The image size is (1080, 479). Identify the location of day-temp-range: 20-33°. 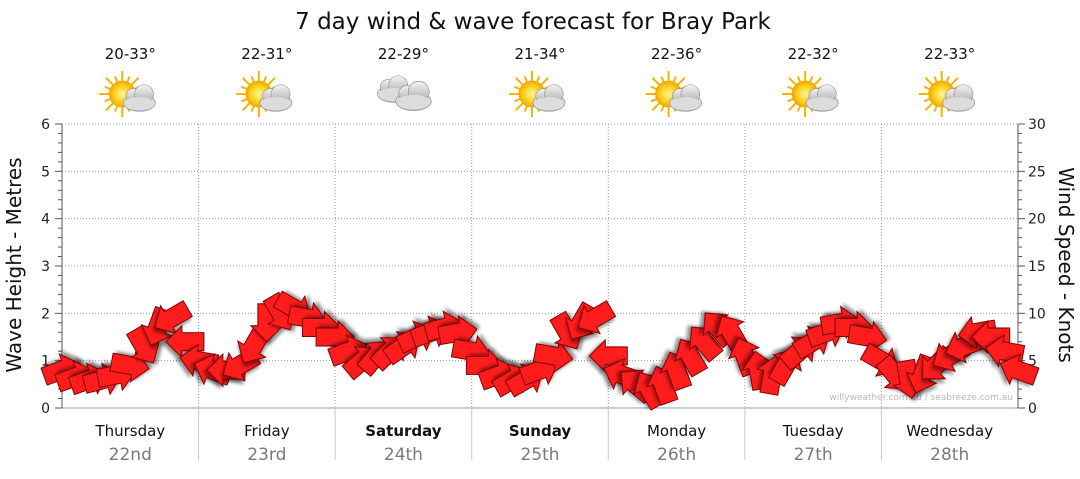
(130, 54).